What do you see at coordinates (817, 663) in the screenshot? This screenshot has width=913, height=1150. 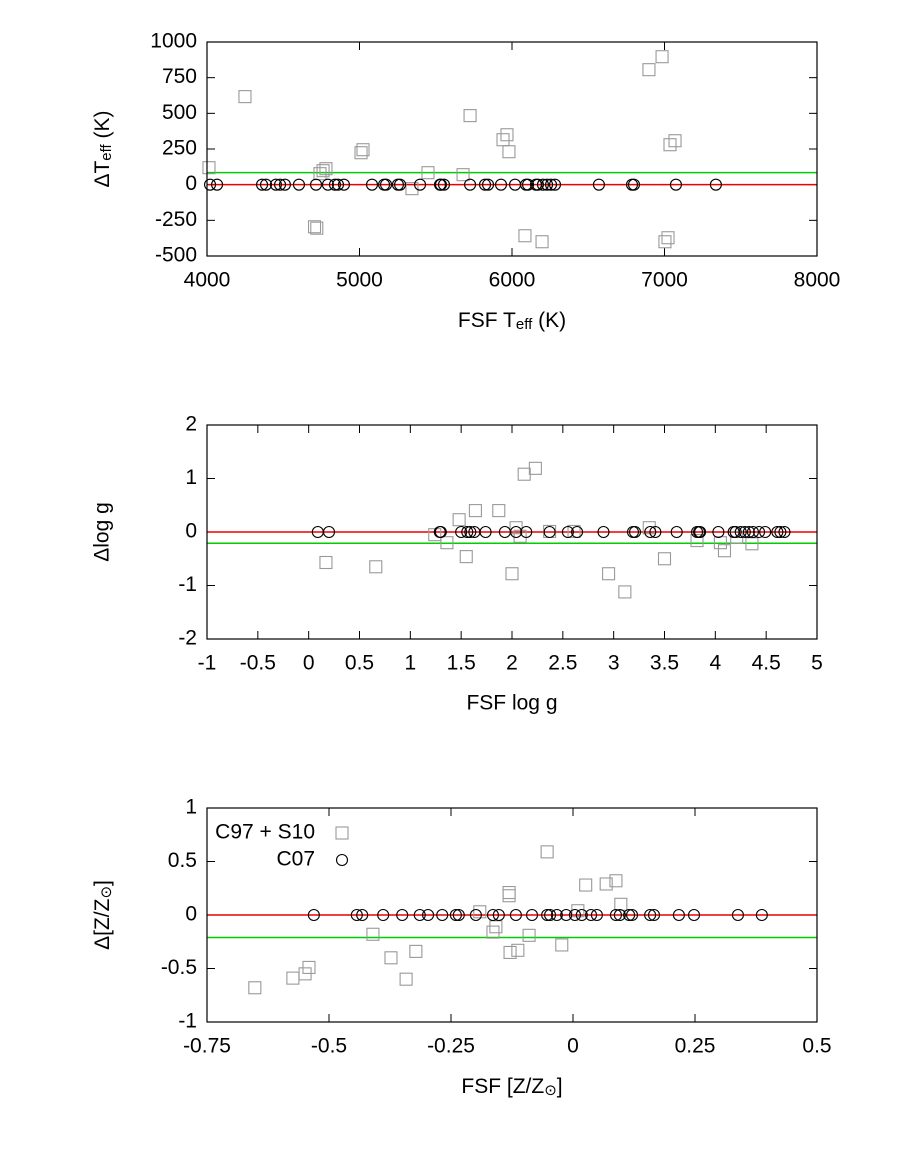 I see `x-tick-label: 5` at bounding box center [817, 663].